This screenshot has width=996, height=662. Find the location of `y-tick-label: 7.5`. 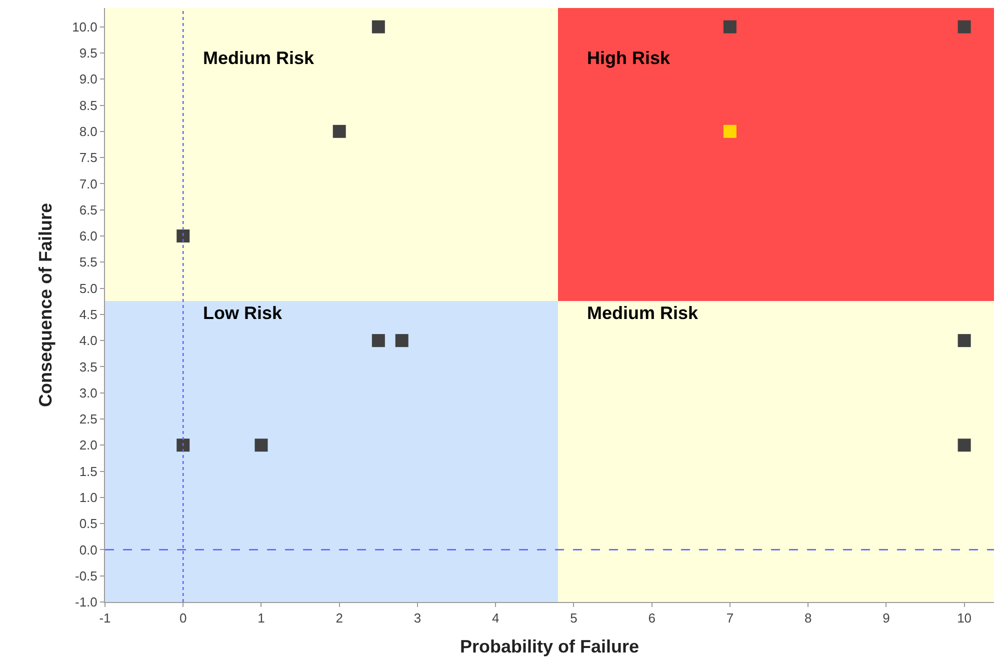

y-tick-label: 7.5 is located at coordinates (88, 158).